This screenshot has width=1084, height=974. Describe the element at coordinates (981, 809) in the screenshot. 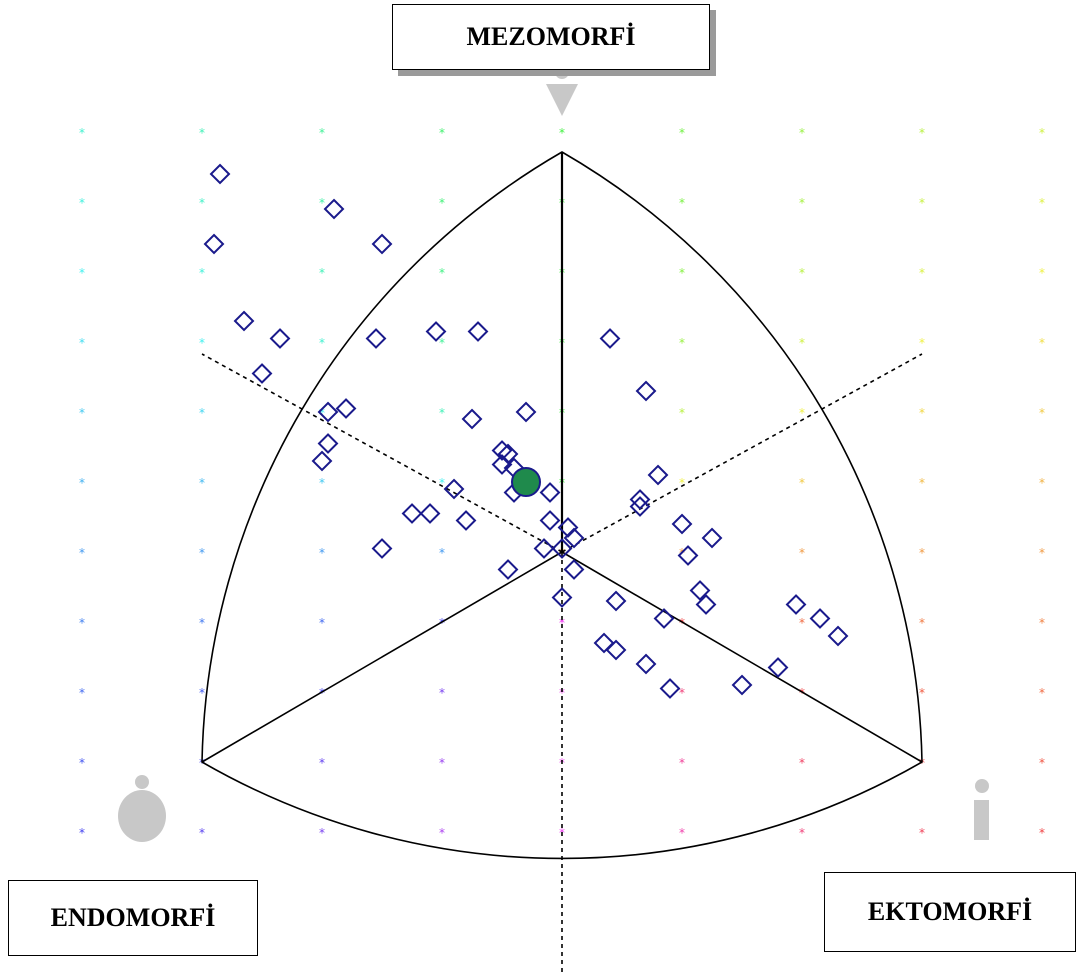

I see `ectomorph-figure-icon` at that location.